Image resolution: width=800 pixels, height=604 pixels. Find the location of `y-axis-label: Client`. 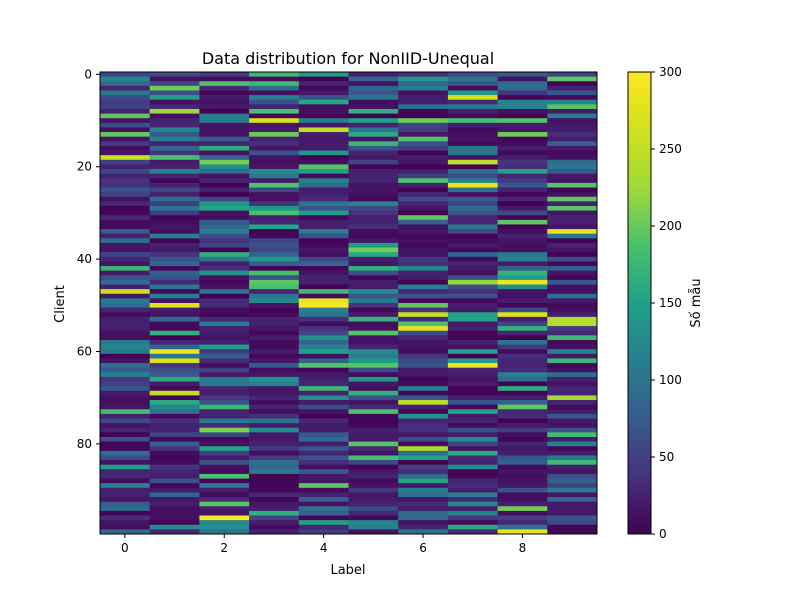

y-axis-label: Client is located at coordinates (60, 304).